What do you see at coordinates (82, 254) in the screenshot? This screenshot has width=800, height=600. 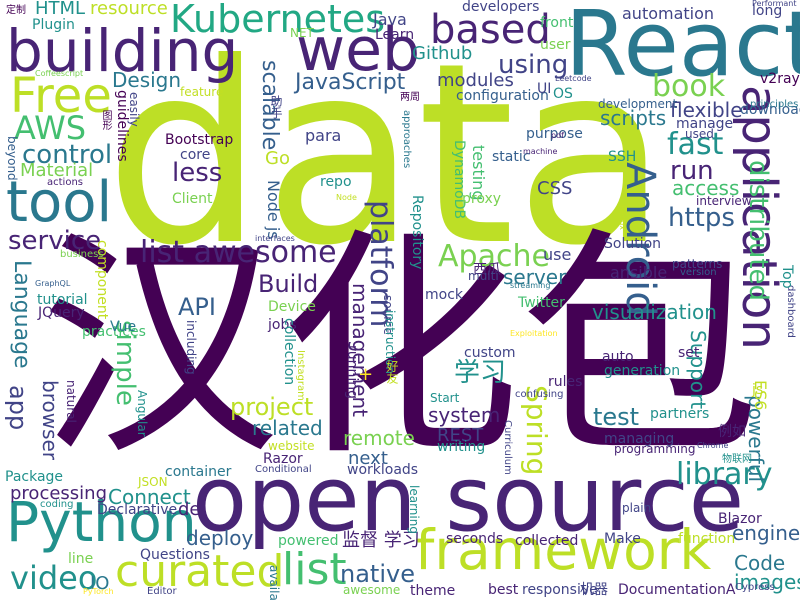 I see `word-business: business` at bounding box center [82, 254].